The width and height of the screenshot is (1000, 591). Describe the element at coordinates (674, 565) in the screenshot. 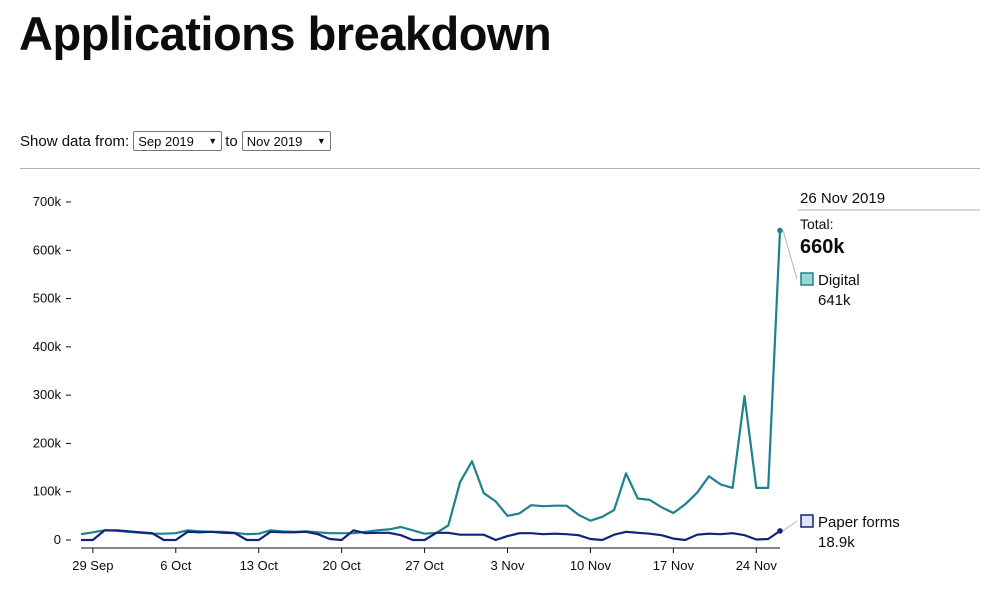

I see `x-tick-label: 17 Nov` at that location.